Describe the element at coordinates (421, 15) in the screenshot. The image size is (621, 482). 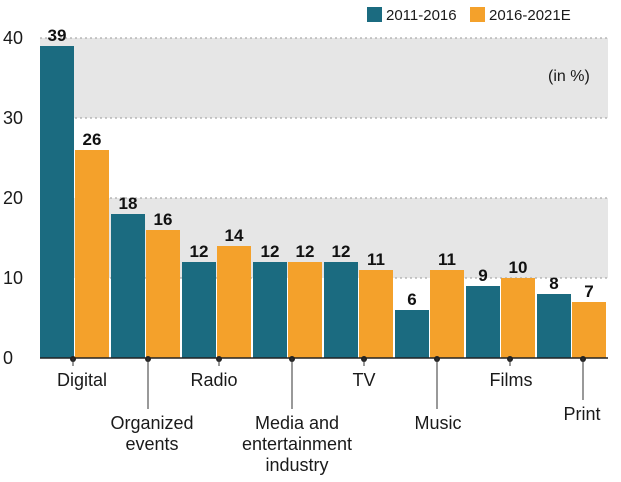
I see `legend-label-2011-2016: 2011-2016` at that location.